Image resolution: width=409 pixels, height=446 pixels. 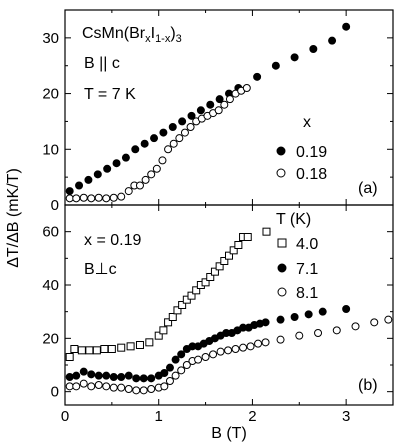 What do you see at coordinates (50, 232) in the screenshot?
I see `y-tick-label: 60` at bounding box center [50, 232].